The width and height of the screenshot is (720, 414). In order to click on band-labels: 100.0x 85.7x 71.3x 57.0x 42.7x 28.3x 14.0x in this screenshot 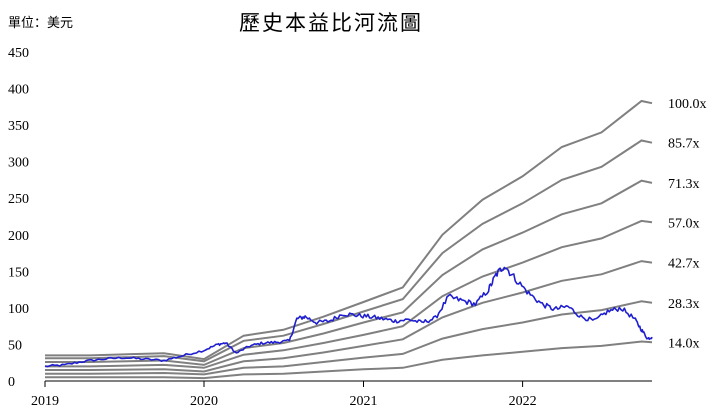, I will do `click(687, 224)`.